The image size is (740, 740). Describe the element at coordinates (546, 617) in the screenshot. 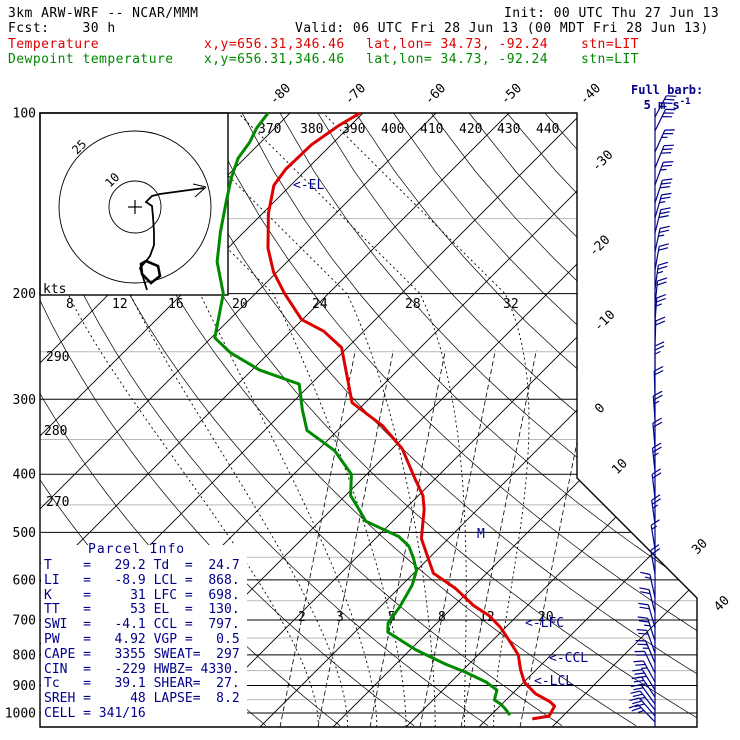

I see `mixing-ratio-label: 20` at that location.